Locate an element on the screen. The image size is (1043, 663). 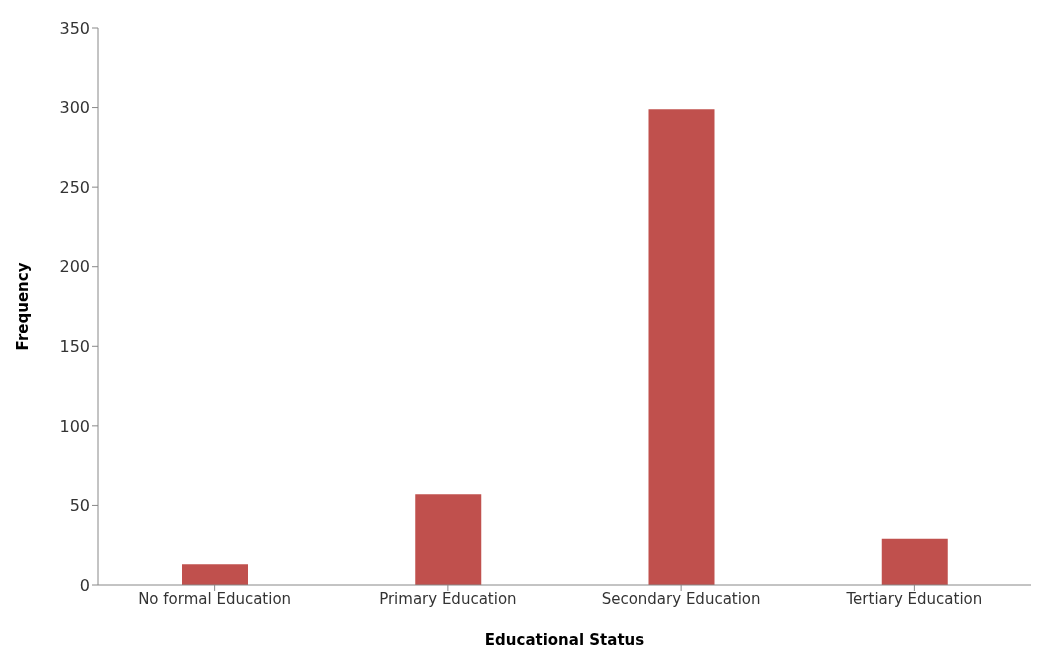
x-tick-label: No formal Education is located at coordinates (215, 598).